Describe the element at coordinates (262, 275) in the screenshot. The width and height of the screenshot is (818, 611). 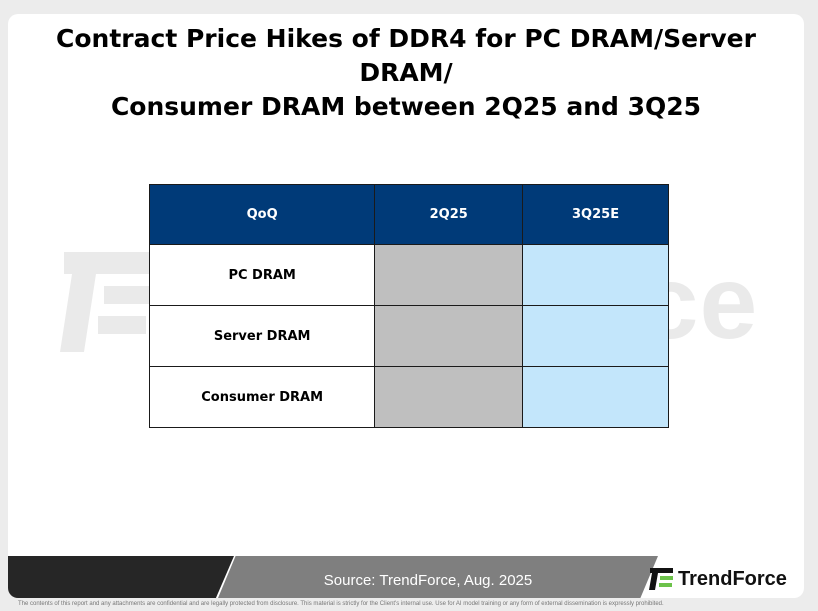
I see `row-label-pc-dram: PC DRAM` at that location.